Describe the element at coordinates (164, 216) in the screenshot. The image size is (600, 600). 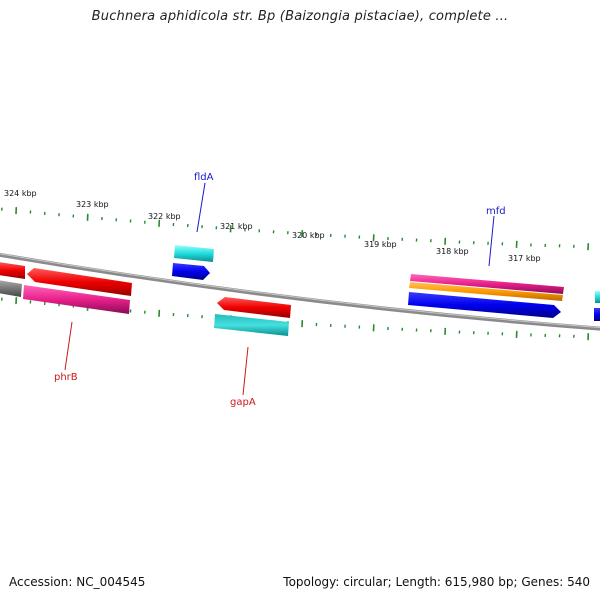
I see `kbp-label-322: 322 kbp` at that location.